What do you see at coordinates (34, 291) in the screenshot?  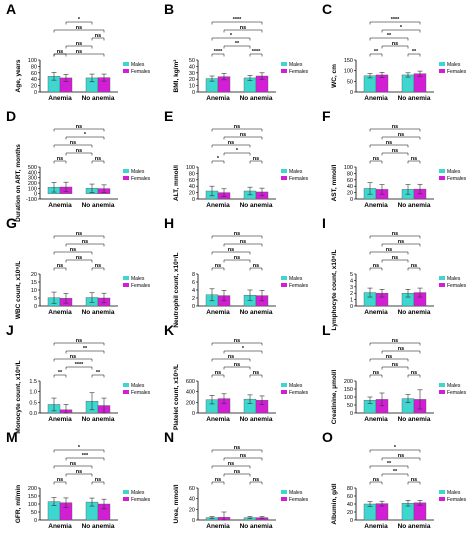 I see `y-tick-label: 10` at bounding box center [34, 291].